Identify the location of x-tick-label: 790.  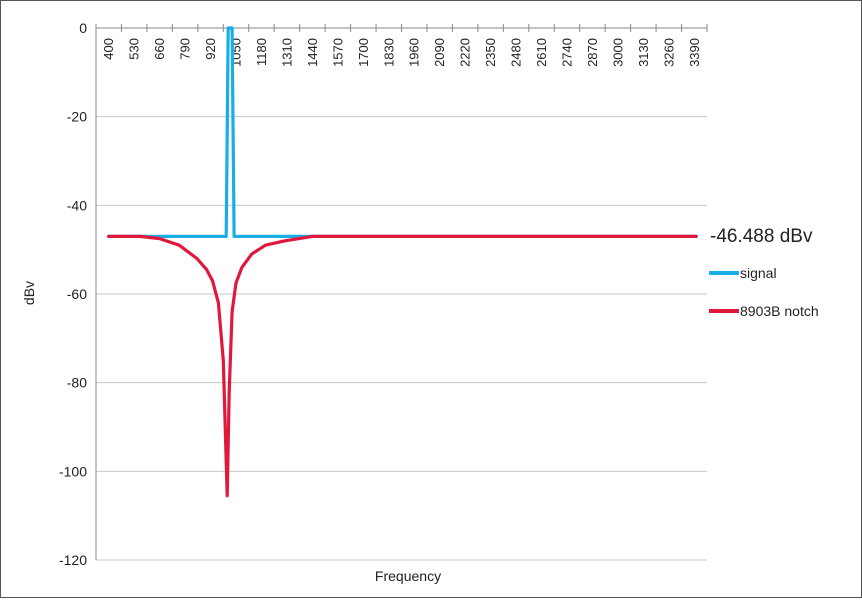
(185, 49).